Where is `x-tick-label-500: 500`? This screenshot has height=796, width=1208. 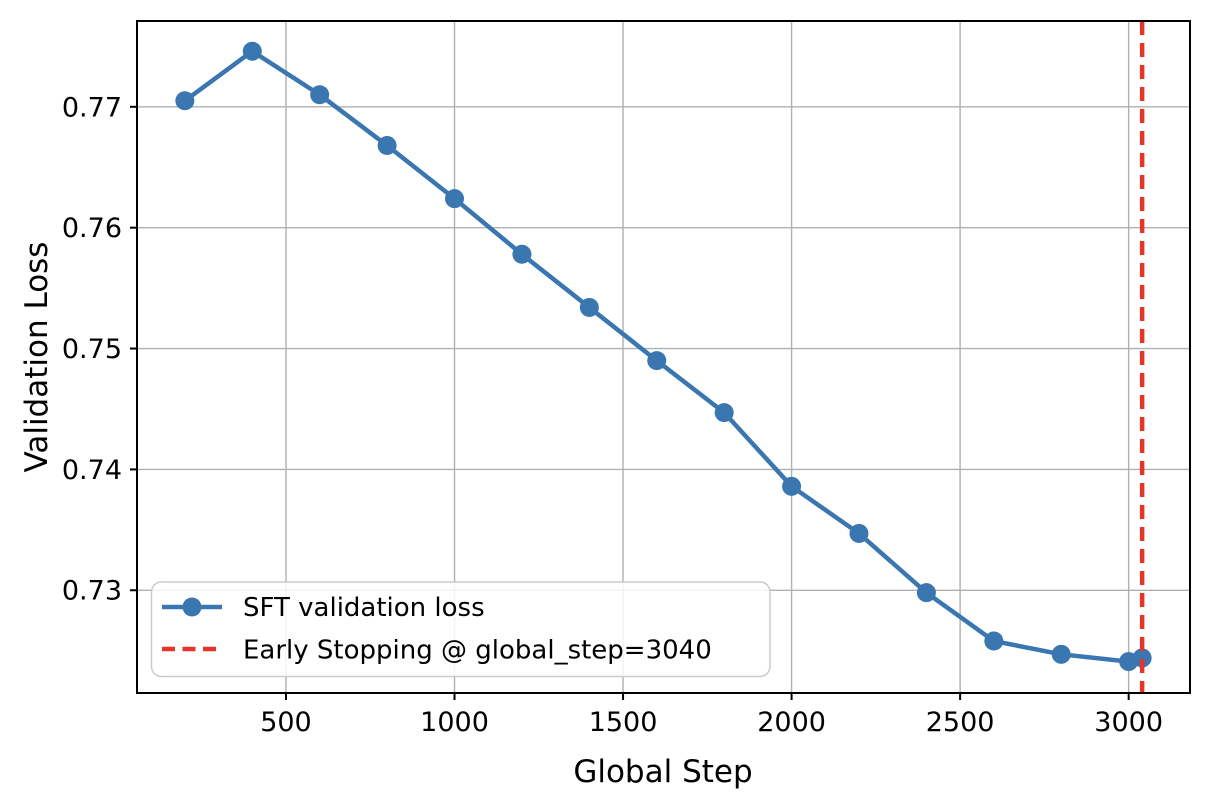 x-tick-label-500: 500 is located at coordinates (286, 722).